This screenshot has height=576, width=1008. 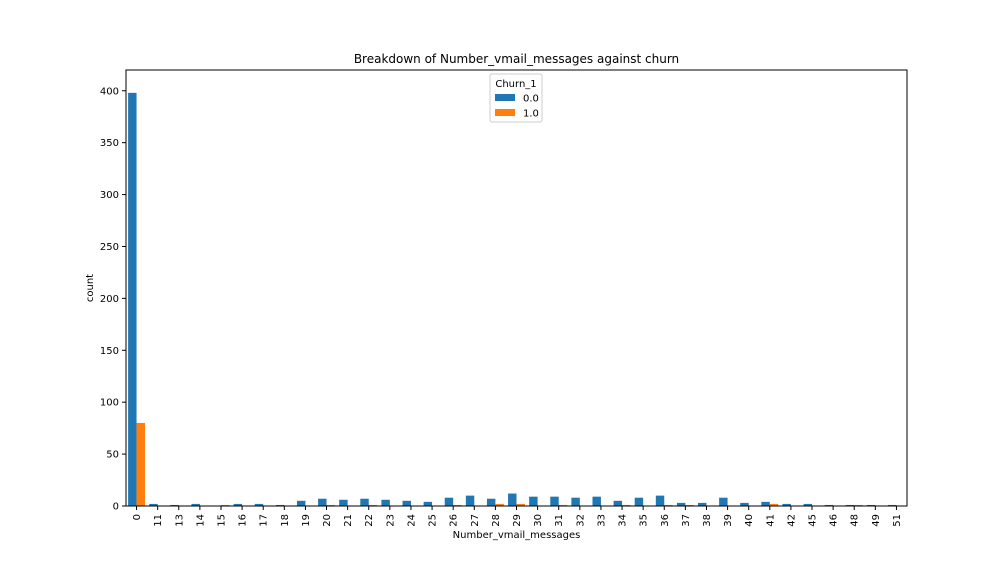 What do you see at coordinates (109, 403) in the screenshot?
I see `y-tick-label-100: 100` at bounding box center [109, 403].